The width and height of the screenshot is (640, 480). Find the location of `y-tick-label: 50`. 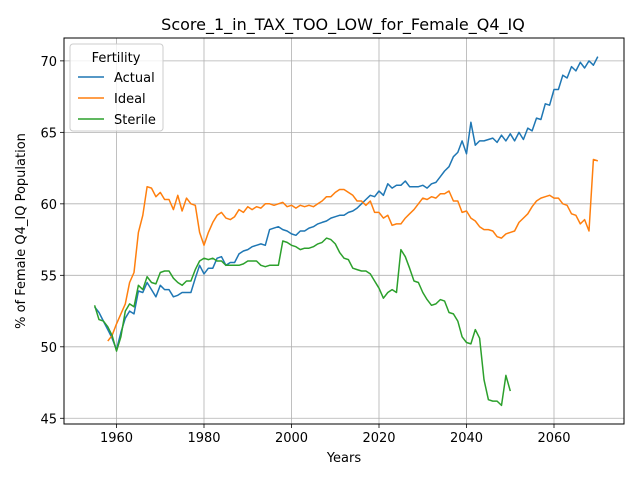

y-tick-label: 50 is located at coordinates (48, 348).